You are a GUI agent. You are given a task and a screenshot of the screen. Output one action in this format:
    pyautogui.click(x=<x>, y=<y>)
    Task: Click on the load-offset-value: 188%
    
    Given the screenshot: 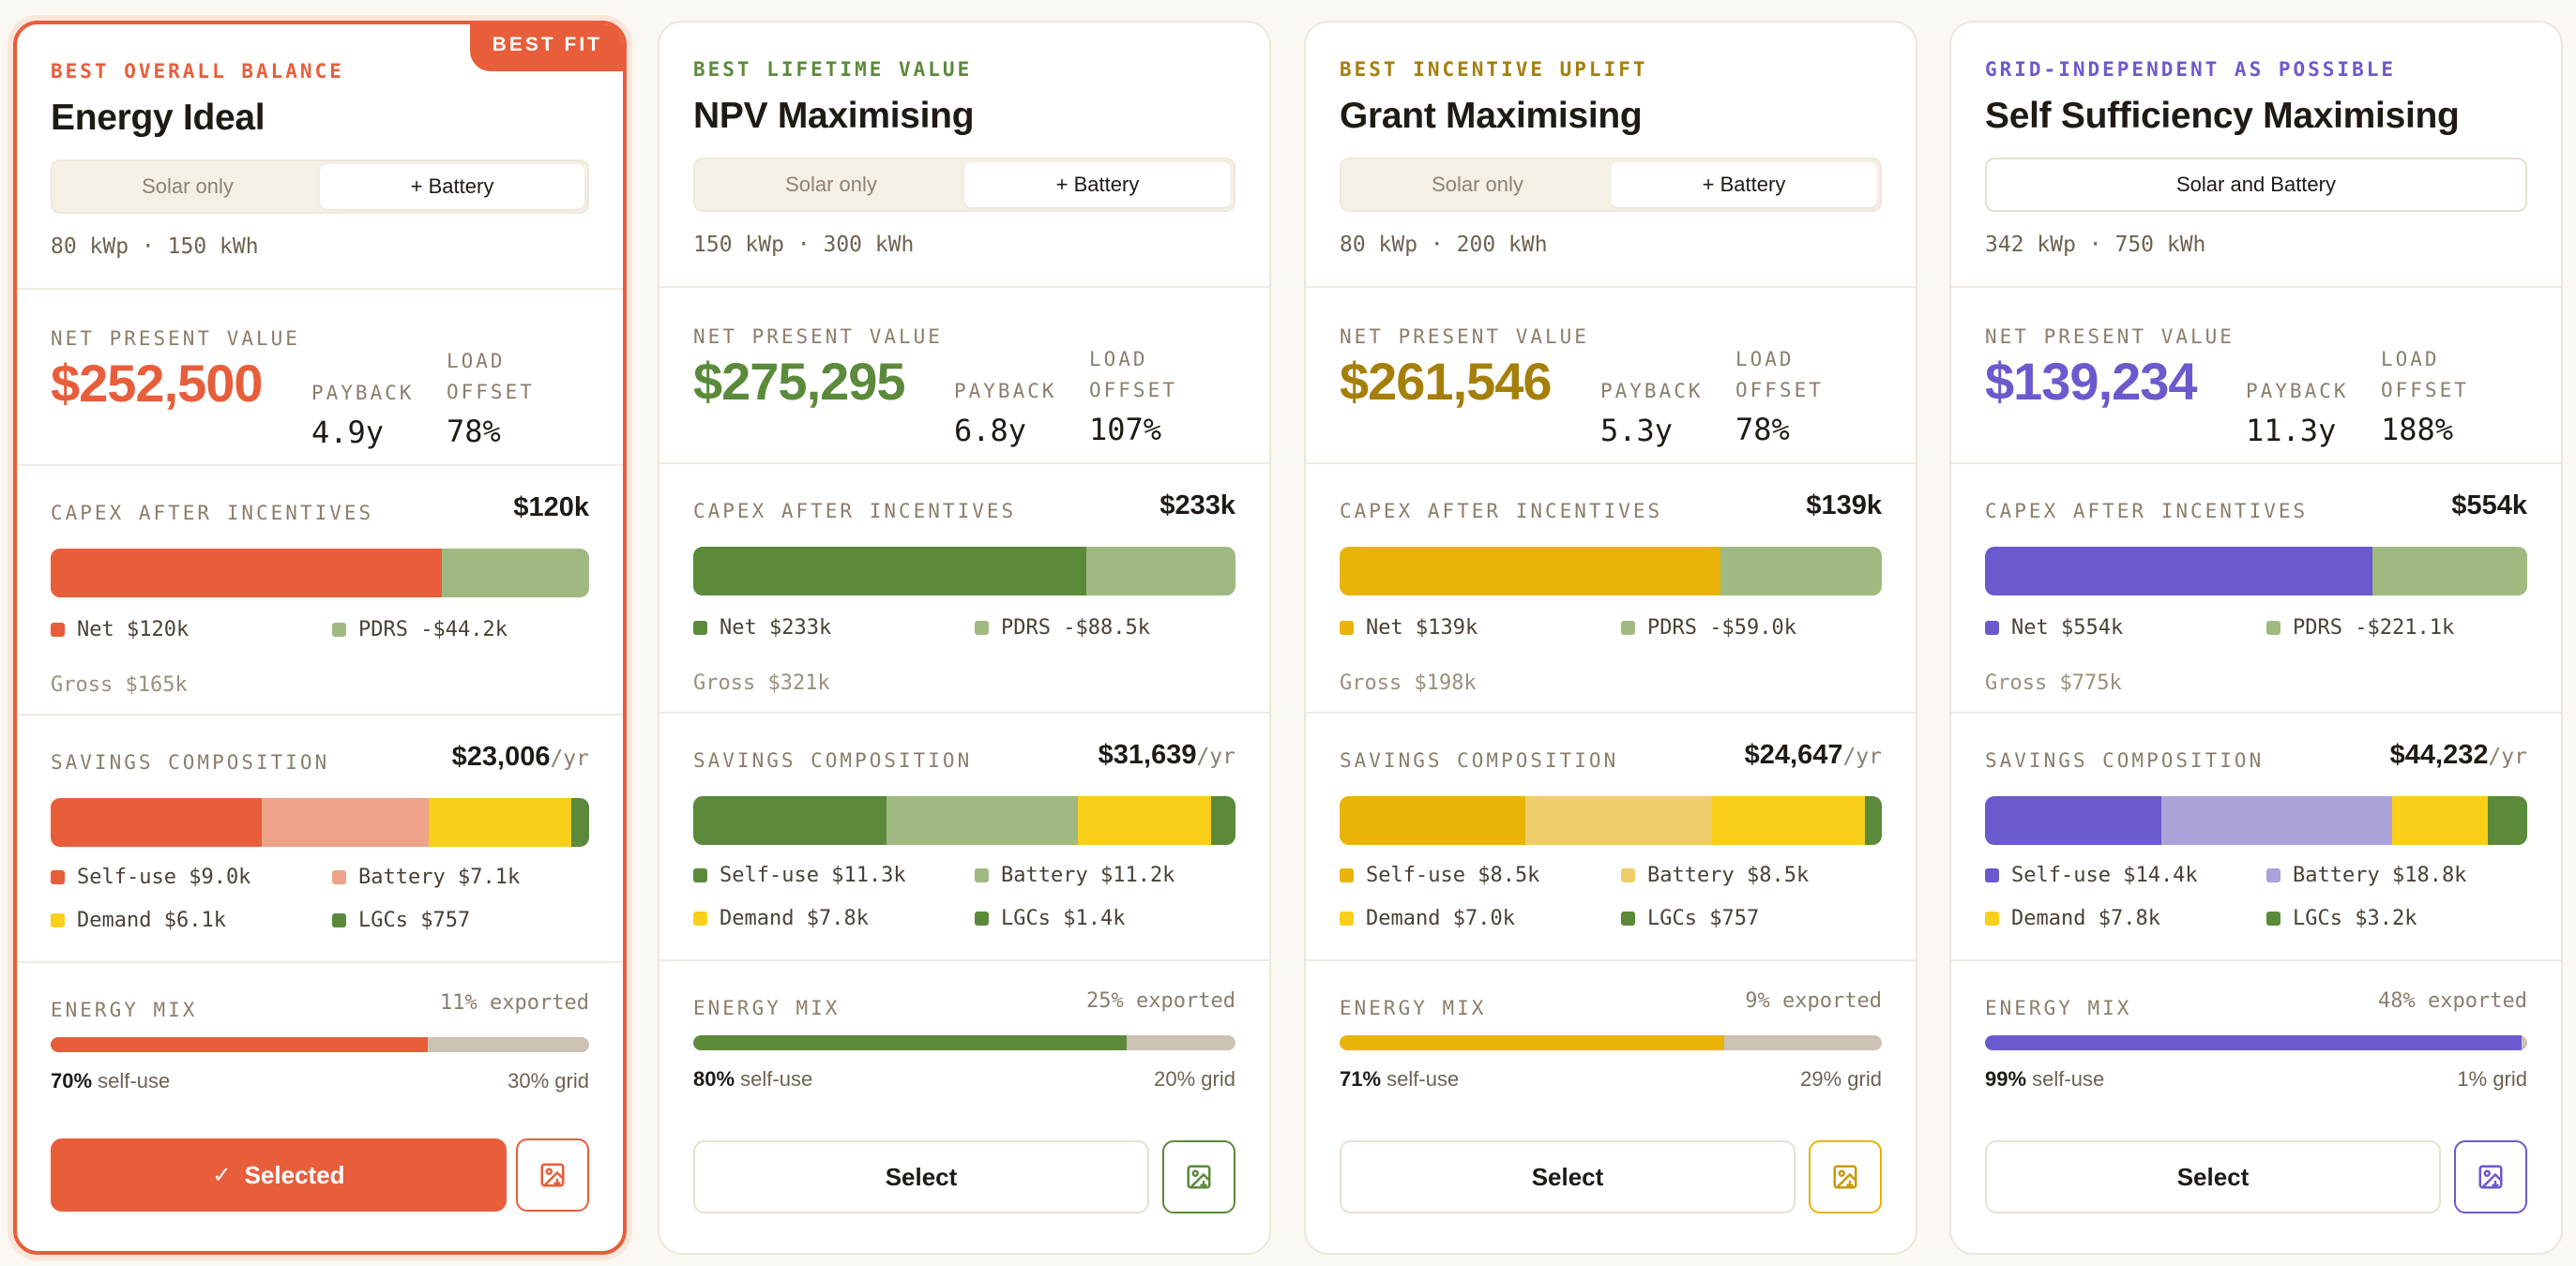 What is the action you would take?
    pyautogui.click(x=2418, y=429)
    